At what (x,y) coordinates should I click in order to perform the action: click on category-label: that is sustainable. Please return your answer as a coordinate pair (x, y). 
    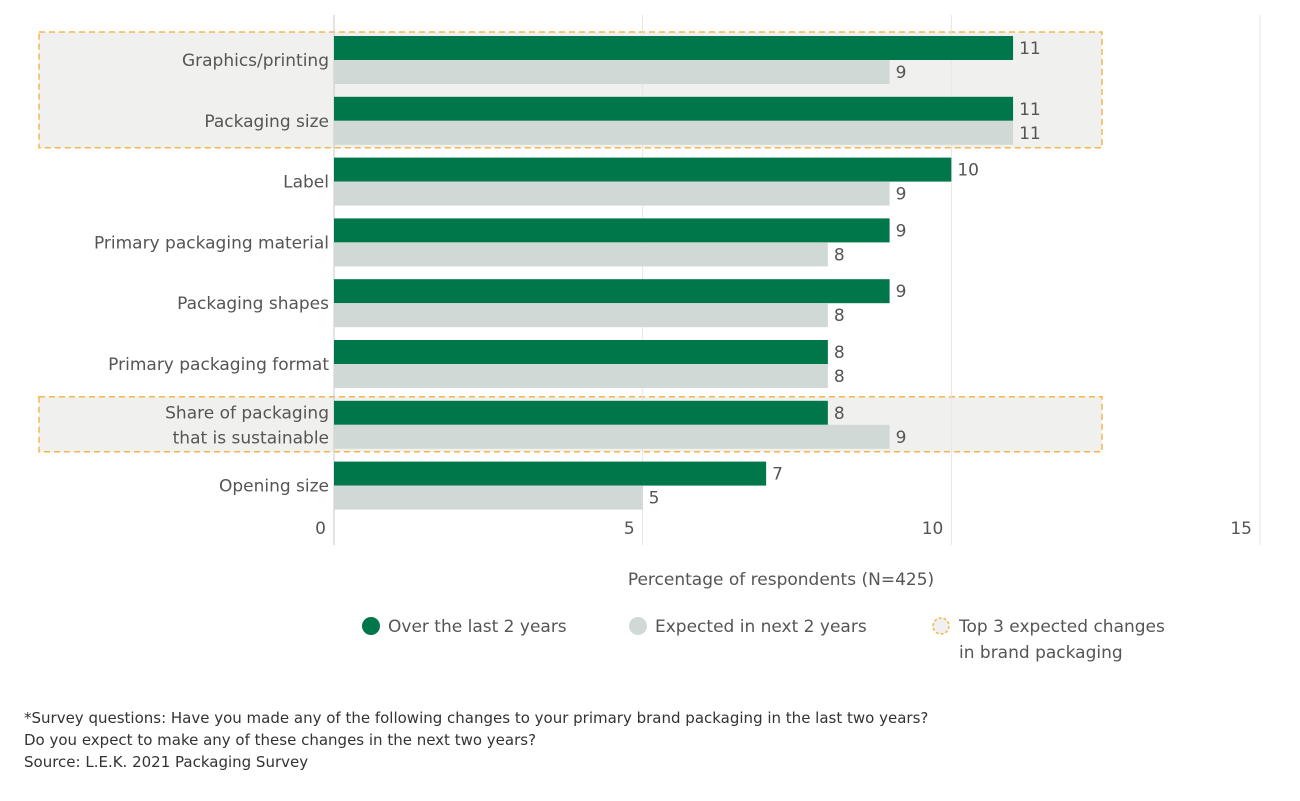
    Looking at the image, I should click on (251, 438).